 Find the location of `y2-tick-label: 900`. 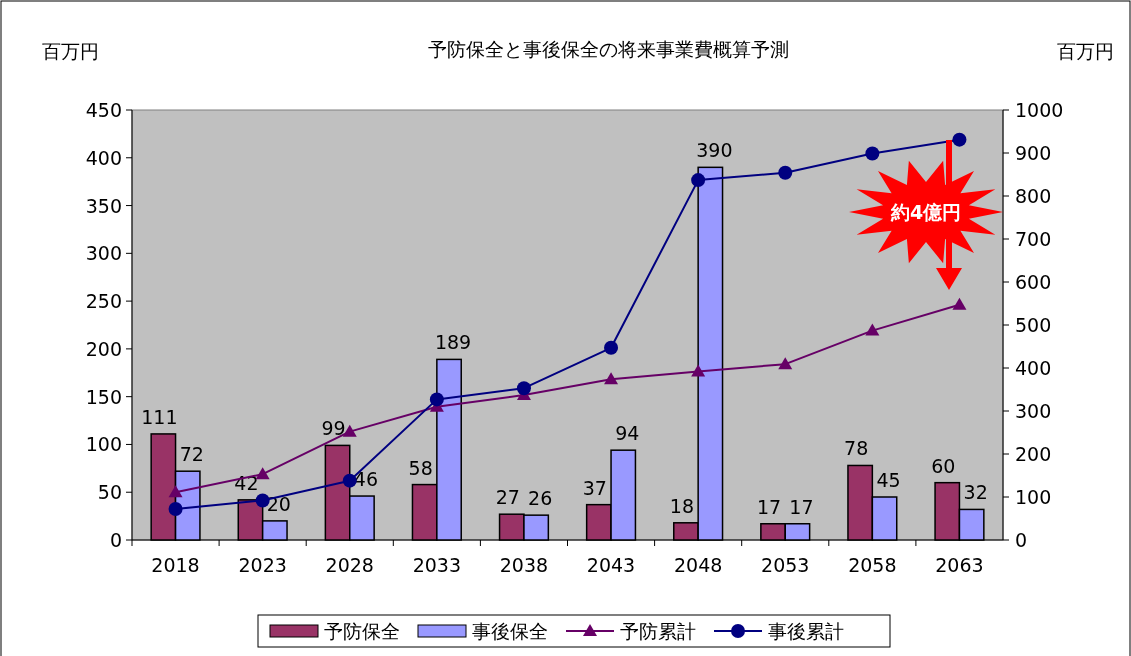

y2-tick-label: 900 is located at coordinates (1033, 153).